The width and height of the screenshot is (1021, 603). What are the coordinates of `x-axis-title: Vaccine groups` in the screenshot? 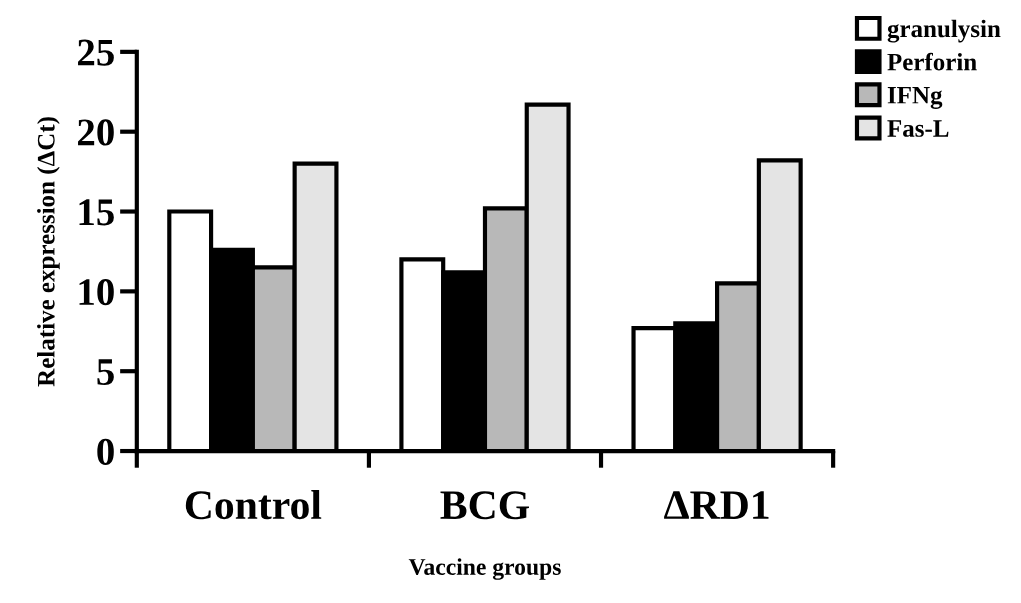 It's located at (484, 569).